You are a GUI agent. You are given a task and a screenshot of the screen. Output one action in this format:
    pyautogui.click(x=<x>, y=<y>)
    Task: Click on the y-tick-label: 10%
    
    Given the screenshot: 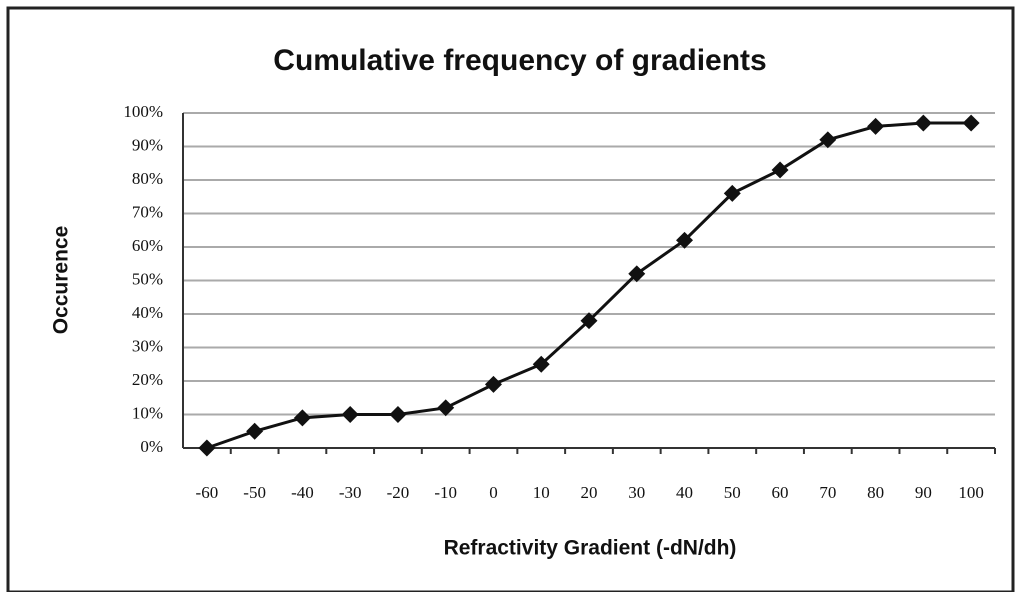 What is the action you would take?
    pyautogui.click(x=147, y=412)
    